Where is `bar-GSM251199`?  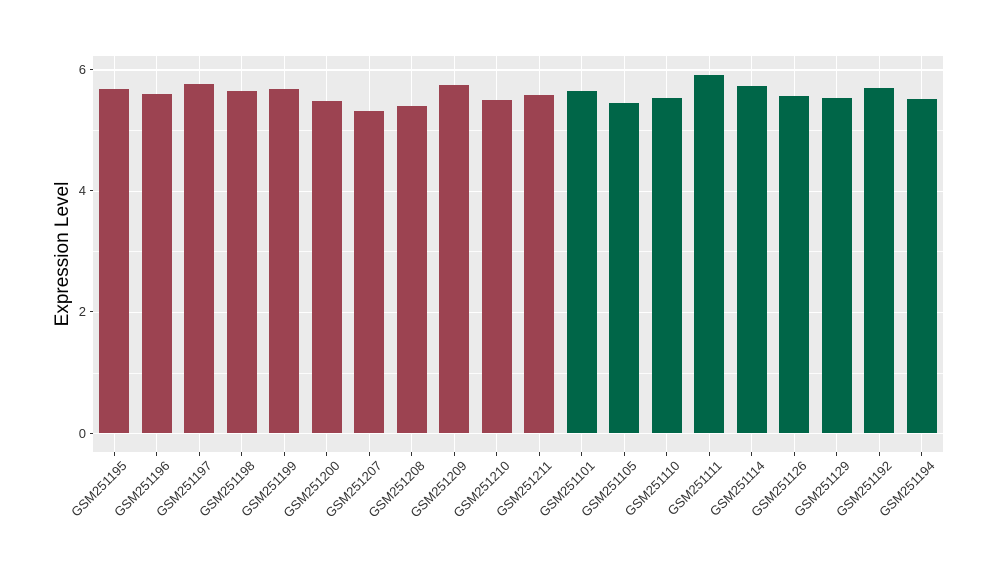
bar-GSM251199 is located at coordinates (284, 261).